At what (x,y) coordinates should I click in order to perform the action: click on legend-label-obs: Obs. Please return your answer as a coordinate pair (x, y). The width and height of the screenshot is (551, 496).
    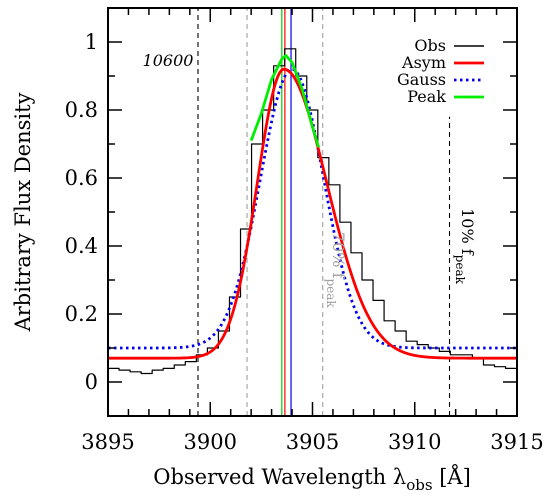
    Looking at the image, I should click on (430, 45).